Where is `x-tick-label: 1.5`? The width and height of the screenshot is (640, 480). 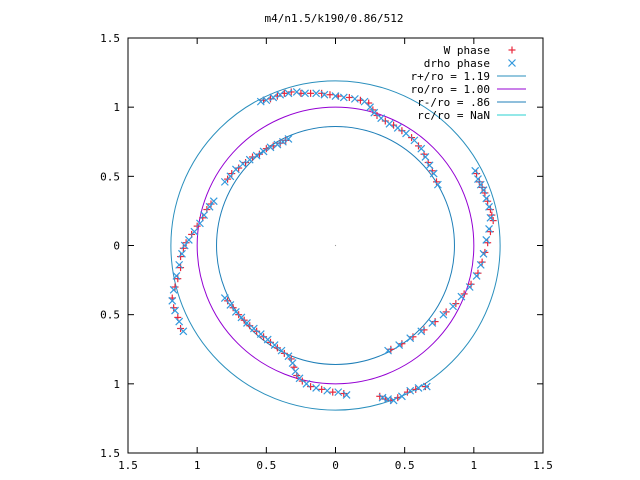 x-tick-label: 1.5 is located at coordinates (128, 465).